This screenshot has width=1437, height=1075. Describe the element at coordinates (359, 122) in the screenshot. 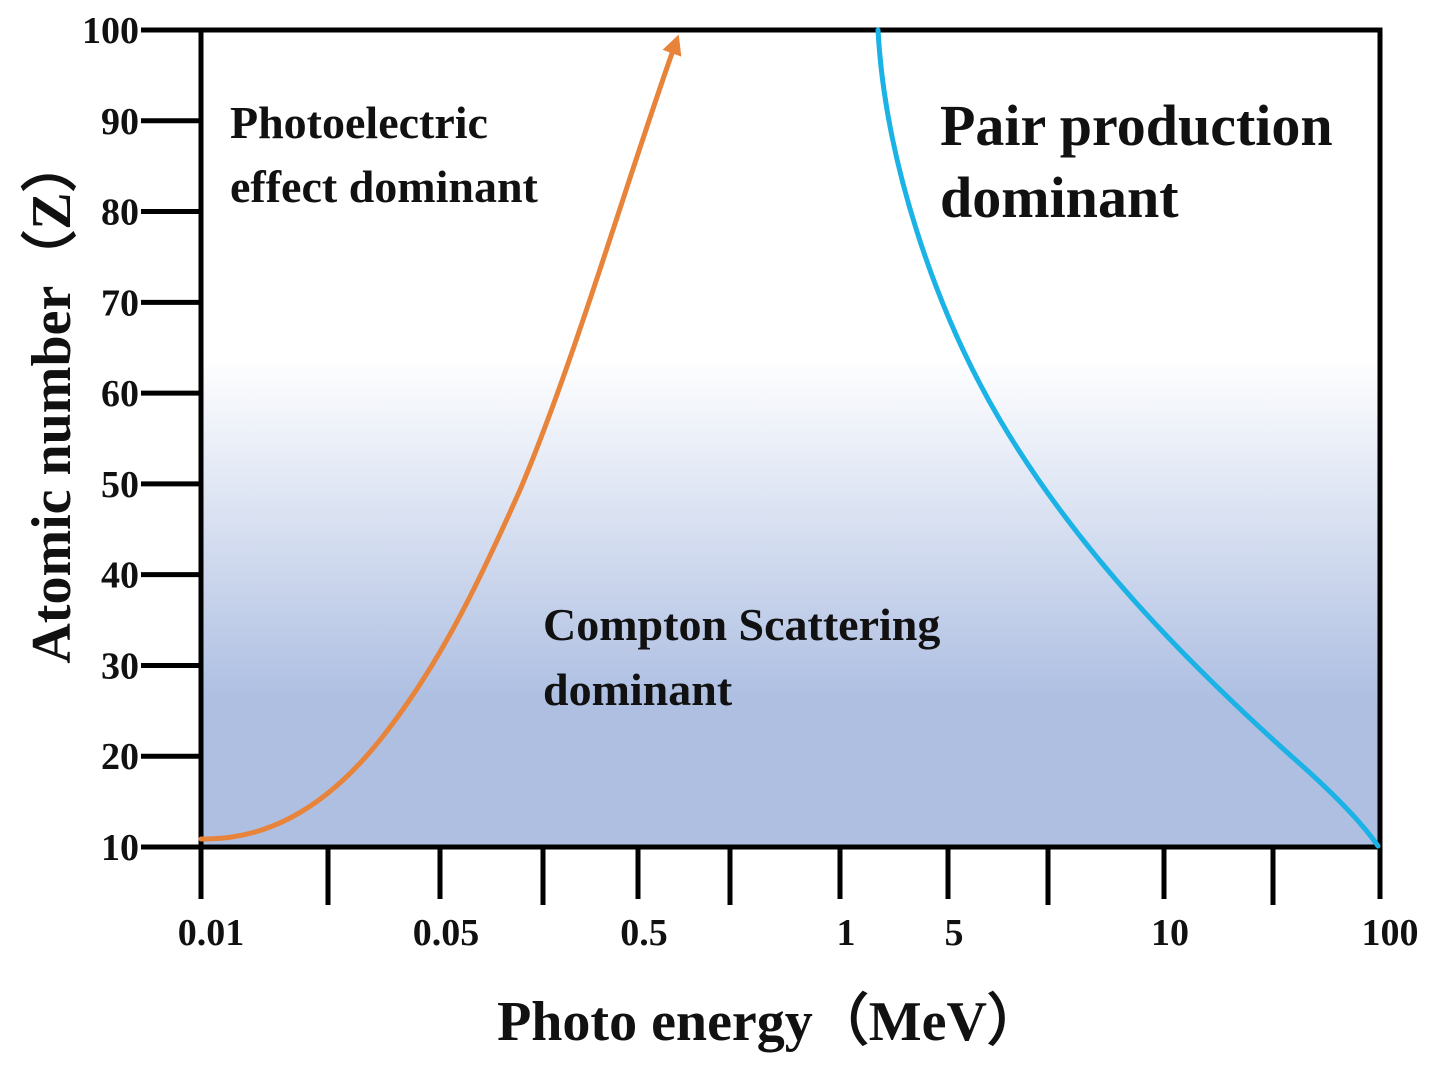

I see `label-photoelectric: Photoelectric` at that location.